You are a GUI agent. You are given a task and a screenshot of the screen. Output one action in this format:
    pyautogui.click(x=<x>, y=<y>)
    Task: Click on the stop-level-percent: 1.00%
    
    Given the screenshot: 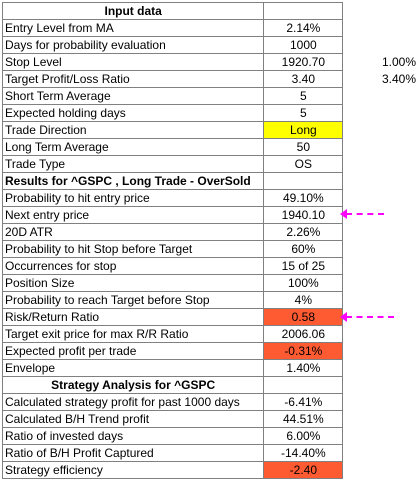 What is the action you would take?
    pyautogui.click(x=398, y=61)
    